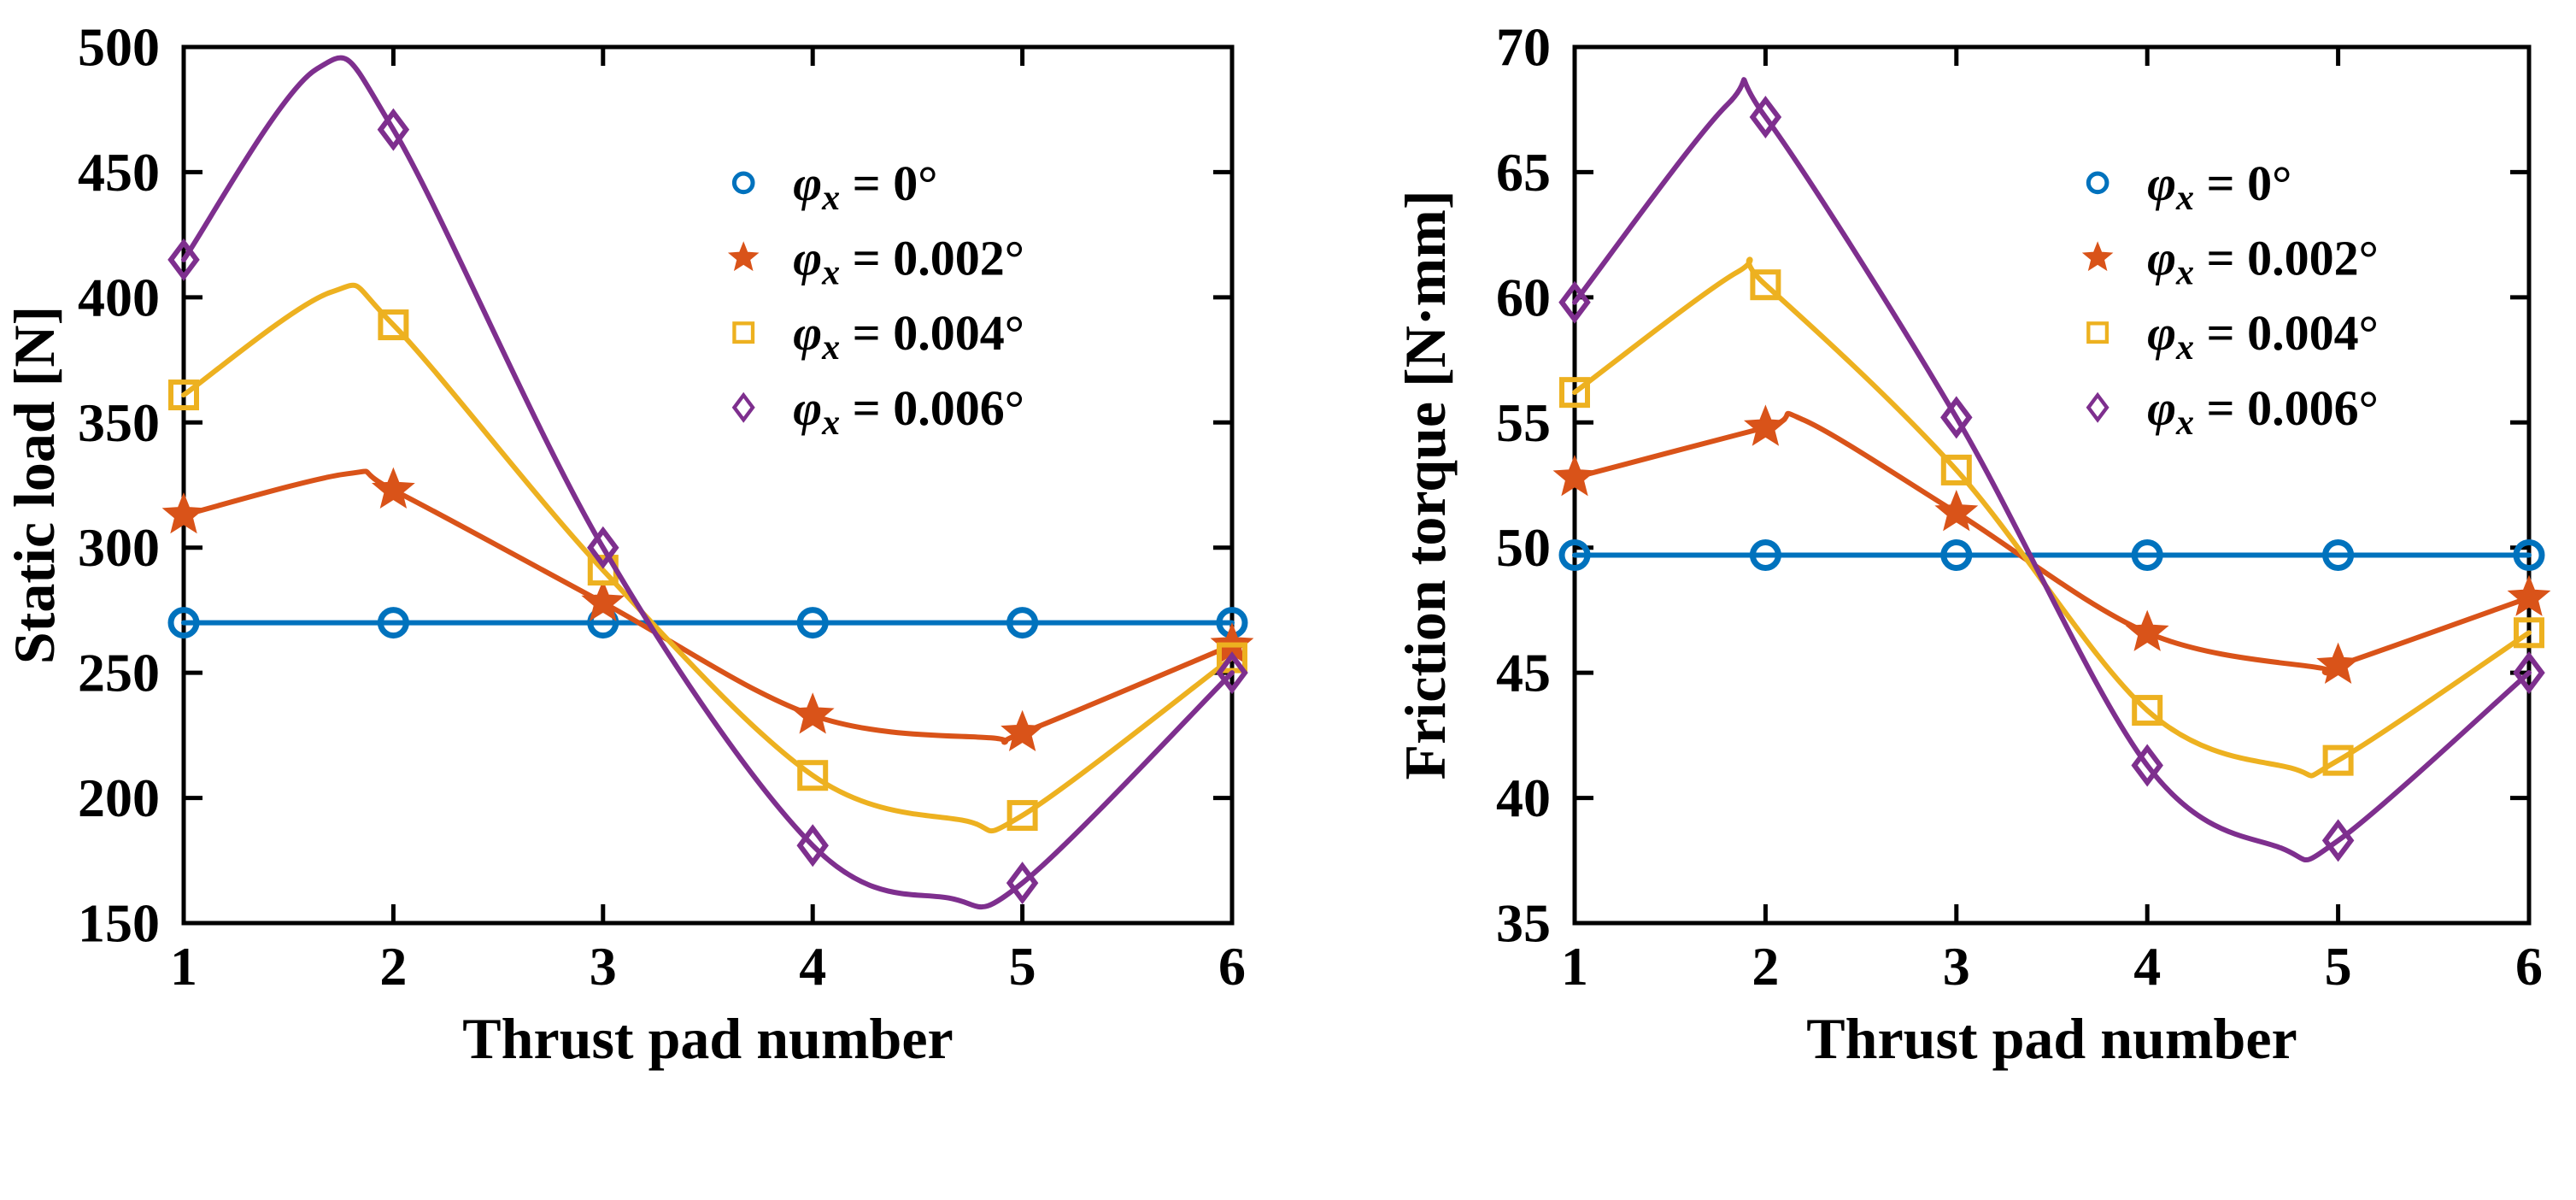 This screenshot has height=1200, width=2576. I want to click on y-tick-label: 450, so click(119, 172).